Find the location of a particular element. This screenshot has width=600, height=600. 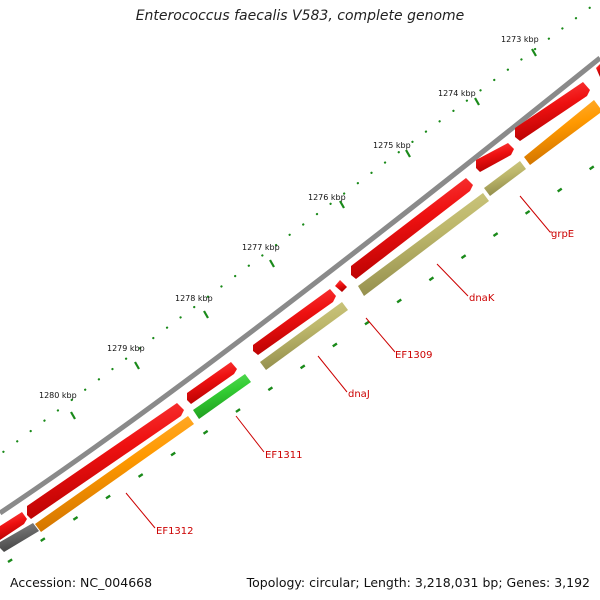

cog-orange-EF1312 is located at coordinates (114, 474).